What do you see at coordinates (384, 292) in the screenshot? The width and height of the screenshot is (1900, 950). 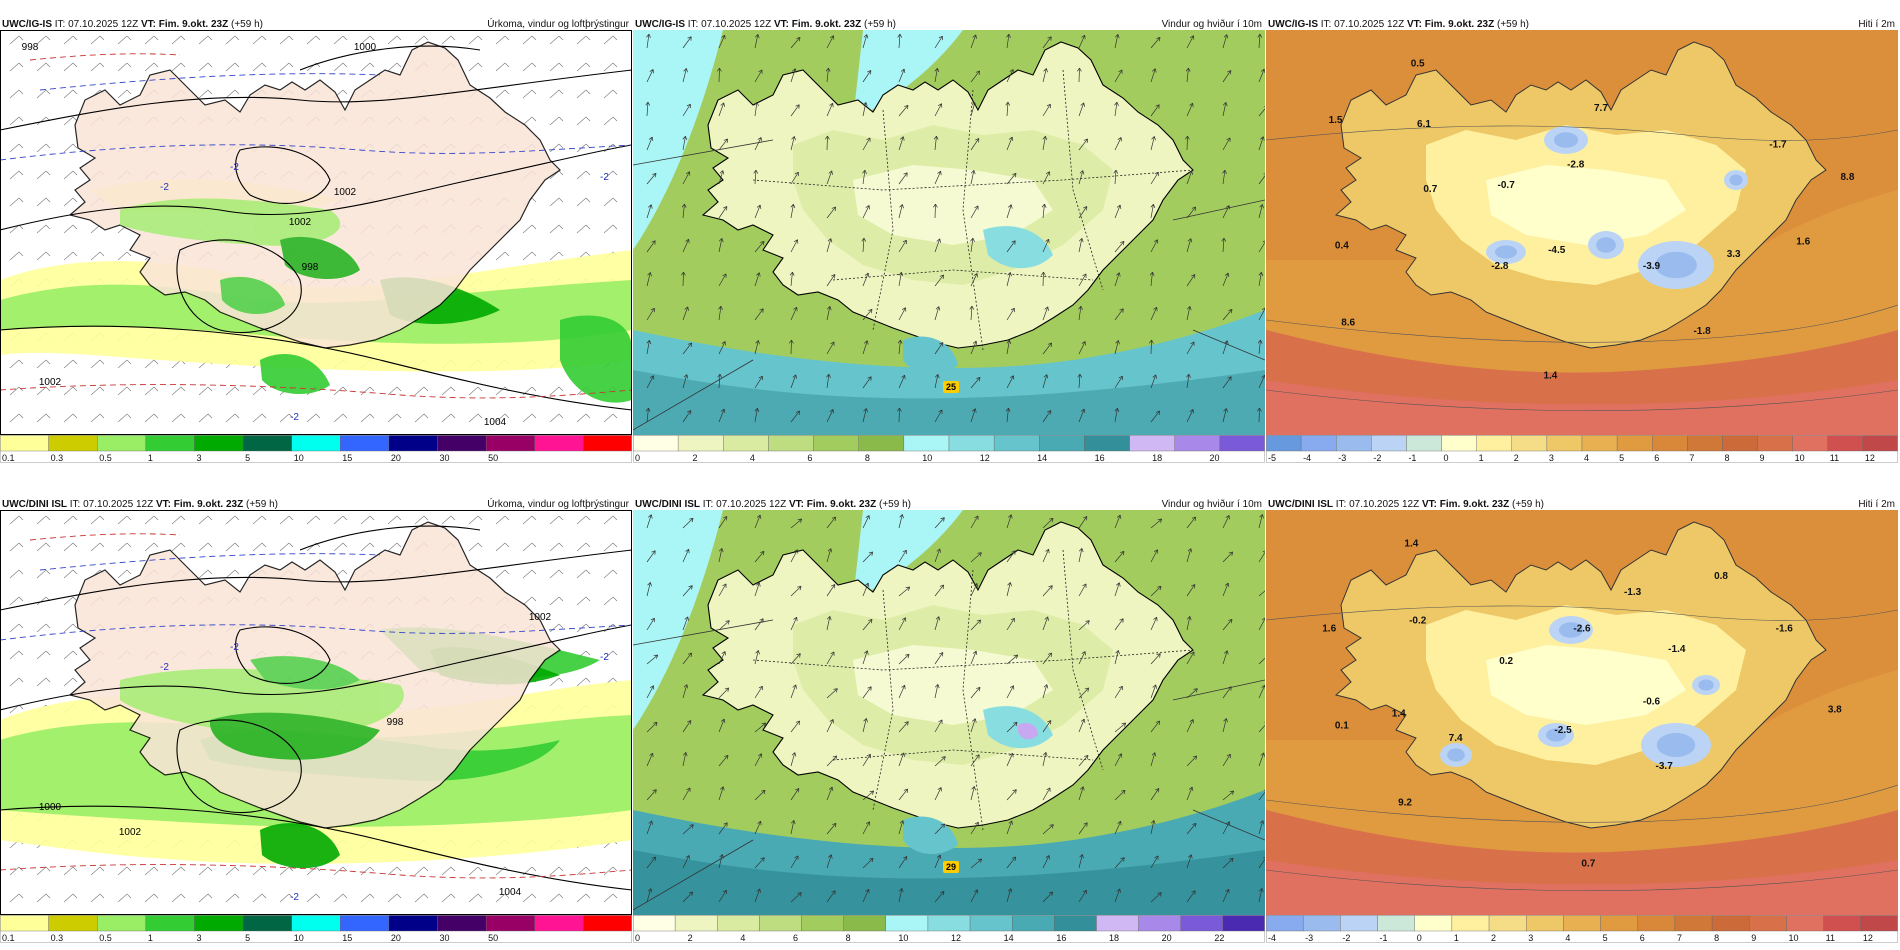 I see `temperature-labels: -2 -2 -2 -2` at bounding box center [384, 292].